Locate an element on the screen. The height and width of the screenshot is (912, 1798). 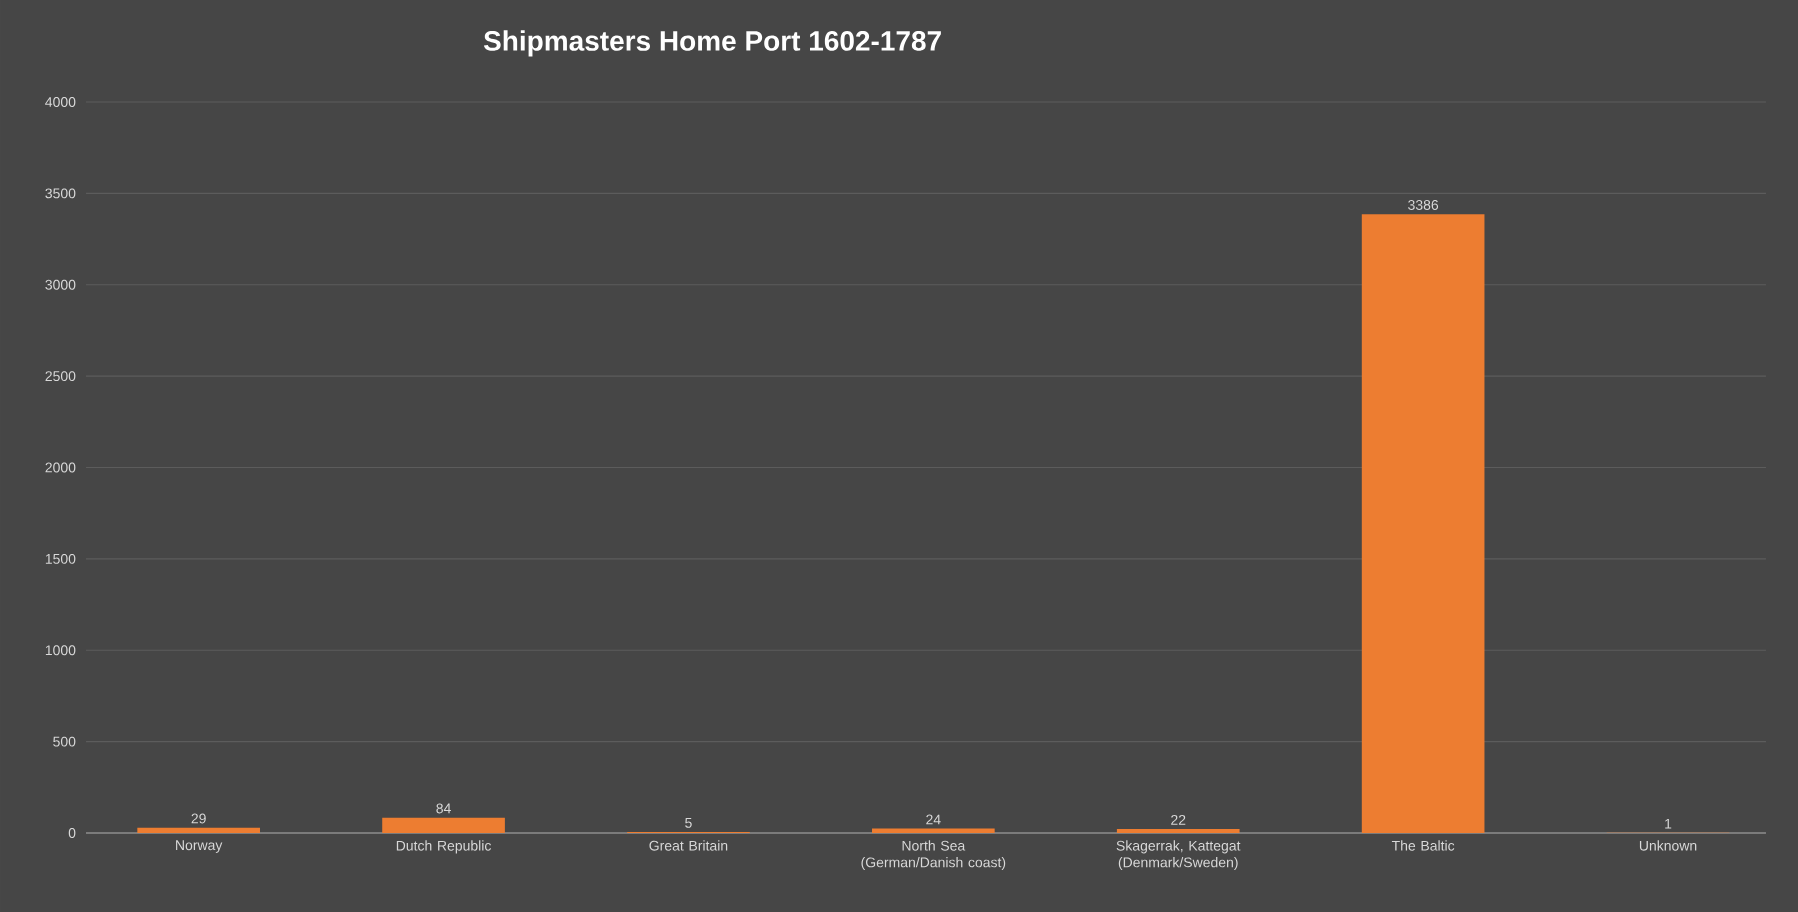
y-tick-label: 4000 is located at coordinates (60, 102).